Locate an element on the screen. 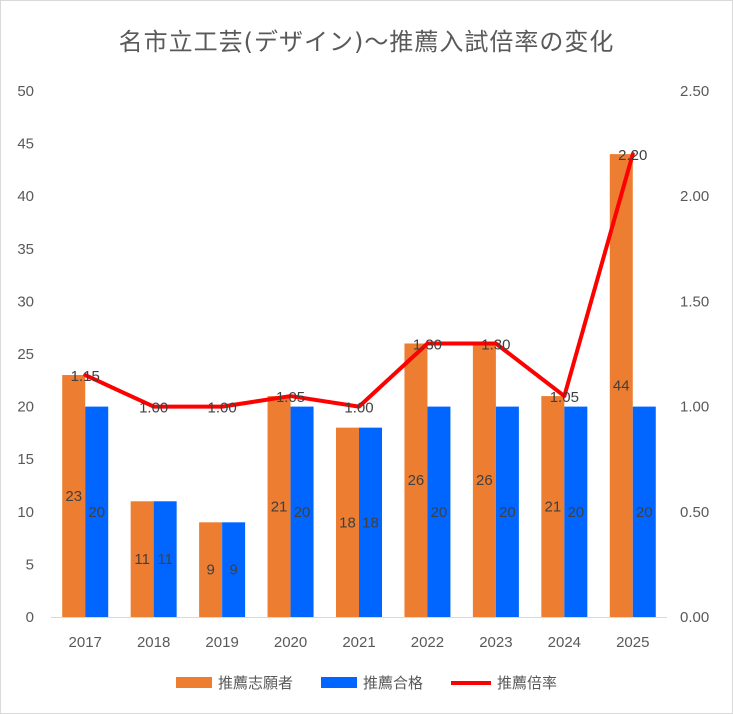 Image resolution: width=733 pixels, height=714 pixels. legend-swatch-passed is located at coordinates (338, 682).